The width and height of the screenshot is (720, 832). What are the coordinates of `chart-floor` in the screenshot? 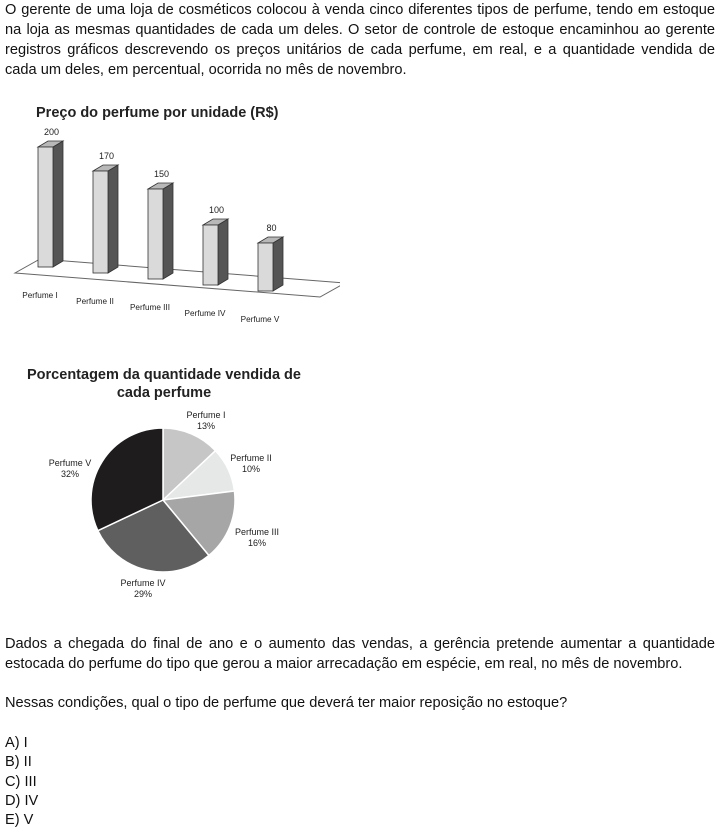 It's located at (176, 278).